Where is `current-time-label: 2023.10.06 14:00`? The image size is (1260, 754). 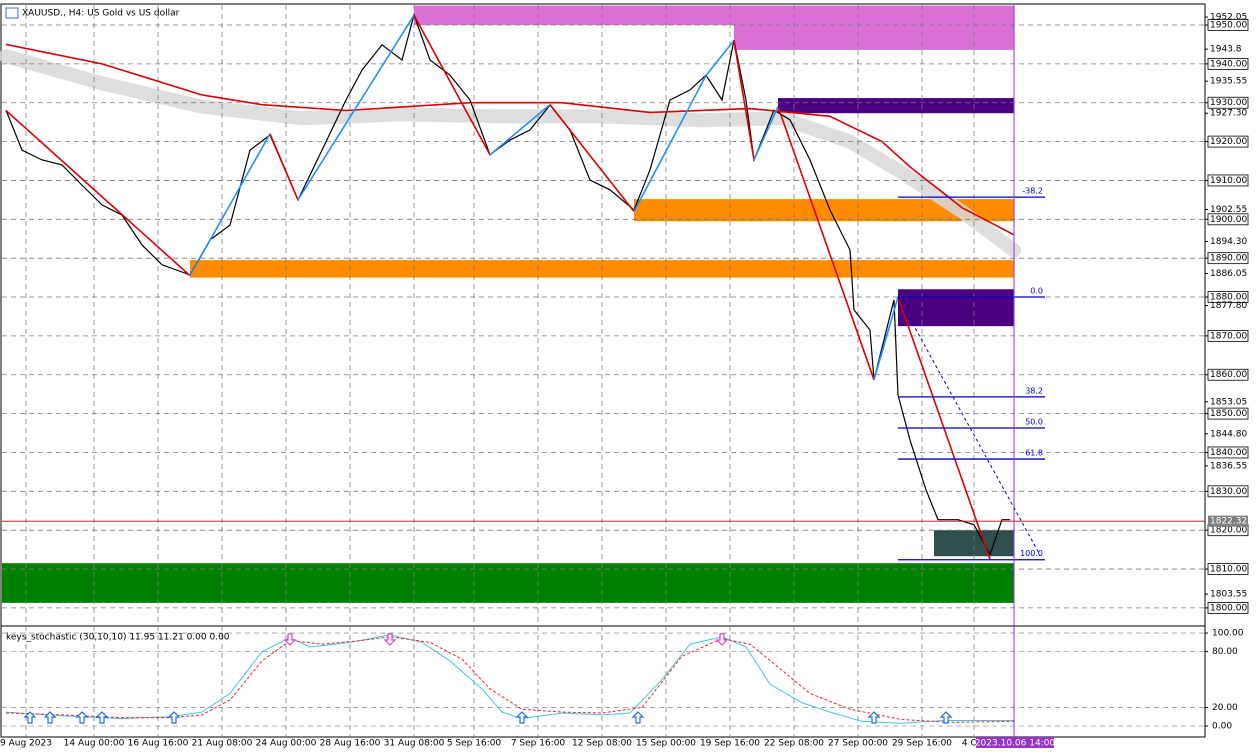 current-time-label: 2023.10.06 14:00 is located at coordinates (1015, 744).